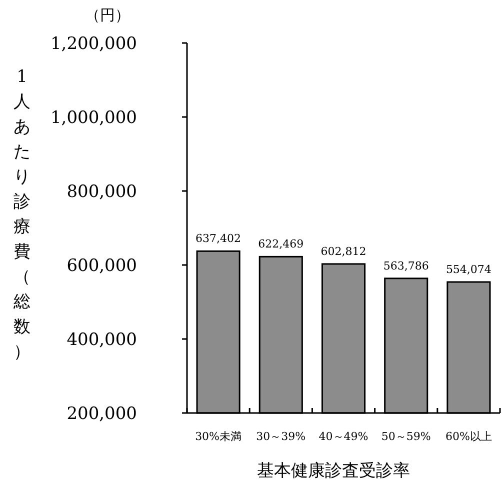 The width and height of the screenshot is (502, 489). What do you see at coordinates (343, 436) in the screenshot?
I see `x-tick-label: 40～49%` at bounding box center [343, 436].